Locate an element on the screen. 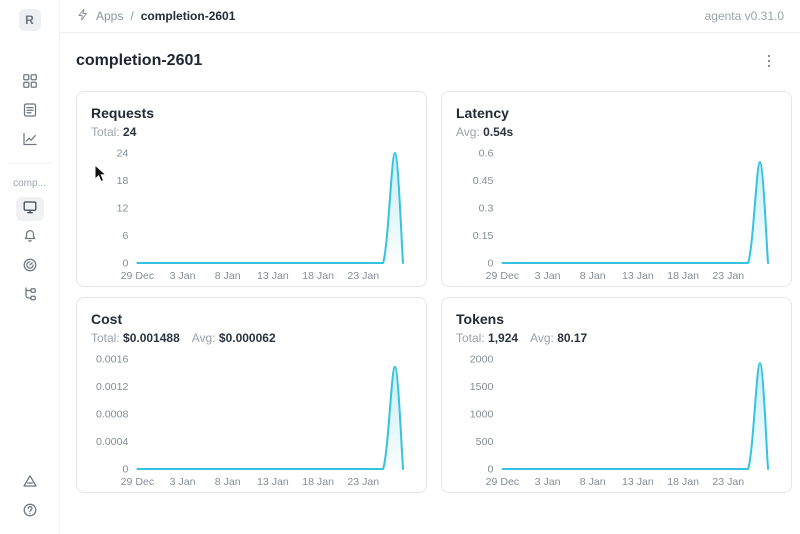 This screenshot has width=800, height=534. svg-text: 0.3 is located at coordinates (486, 209).